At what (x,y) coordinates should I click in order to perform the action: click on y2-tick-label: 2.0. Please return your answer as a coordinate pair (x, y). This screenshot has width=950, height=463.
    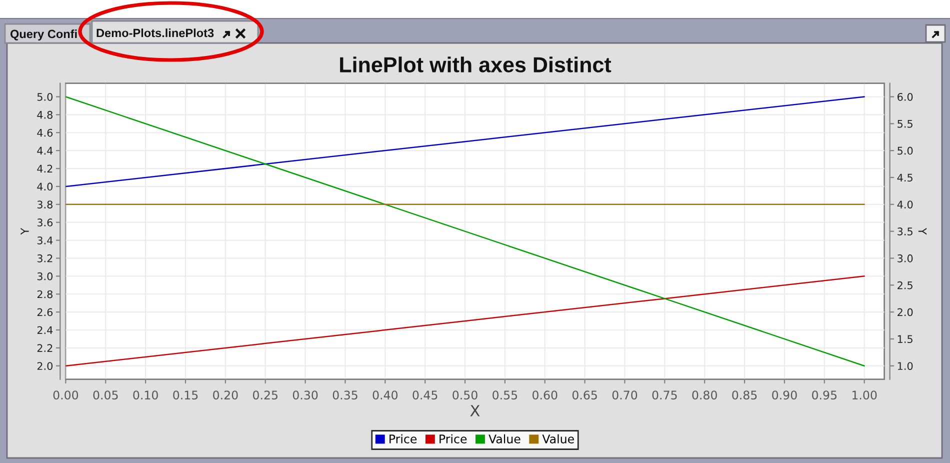
    Looking at the image, I should click on (905, 312).